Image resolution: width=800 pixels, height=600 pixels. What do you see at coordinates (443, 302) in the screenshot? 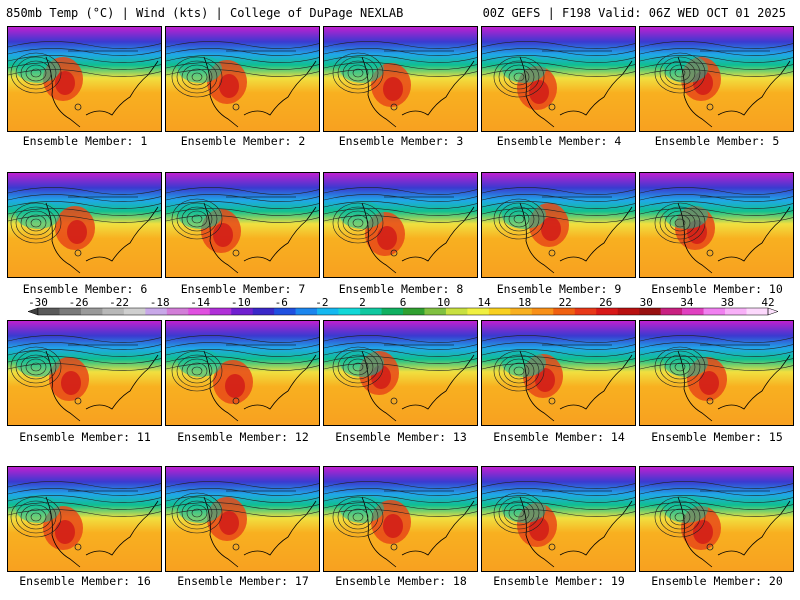
I see `colorbar-tick-label: 10` at bounding box center [443, 302].